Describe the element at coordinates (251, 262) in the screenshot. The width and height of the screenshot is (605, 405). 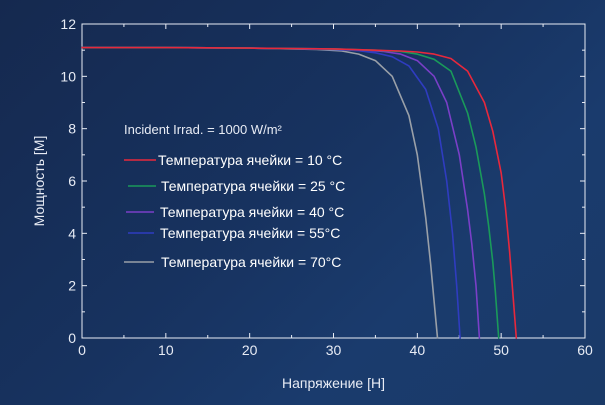
I see `legend-entry: Температура ячейки = 70°C` at that location.